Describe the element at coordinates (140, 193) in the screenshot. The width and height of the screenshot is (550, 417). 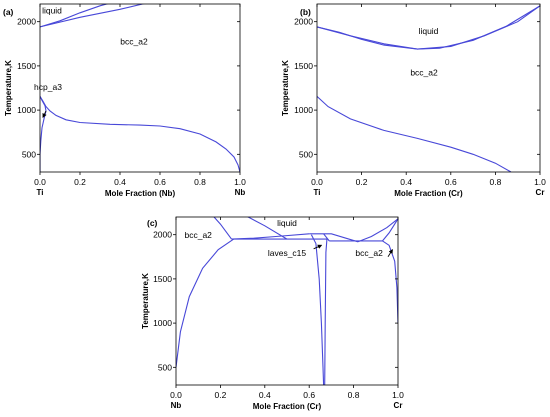
I see `x-axis-label: Mole Fraction (Nb)` at that location.